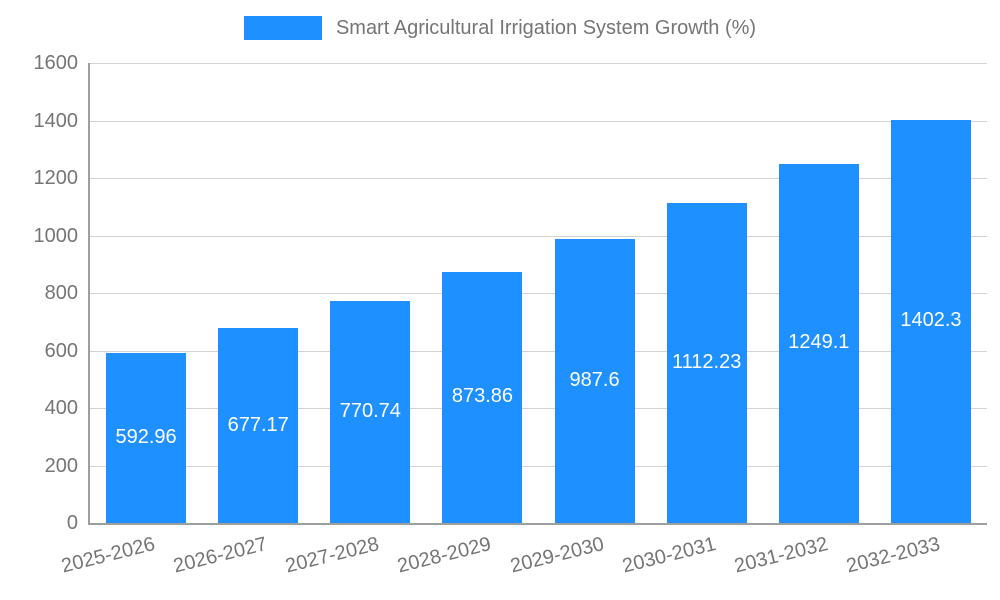  I want to click on y-tick-label: 200, so click(61, 465).